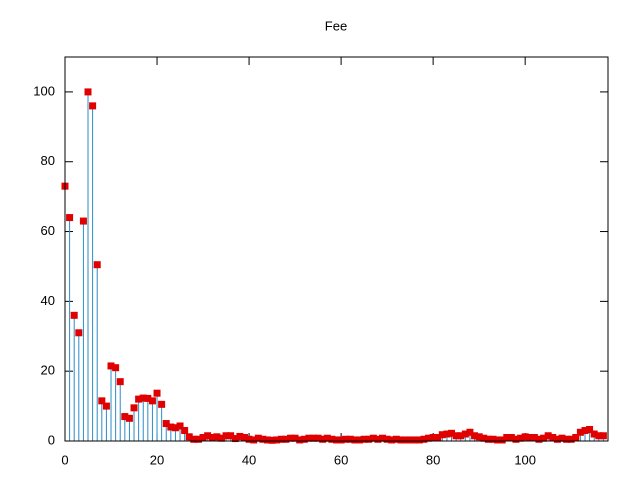 The width and height of the screenshot is (640, 480). What do you see at coordinates (44, 90) in the screenshot?
I see `y-tick-label: 100` at bounding box center [44, 90].